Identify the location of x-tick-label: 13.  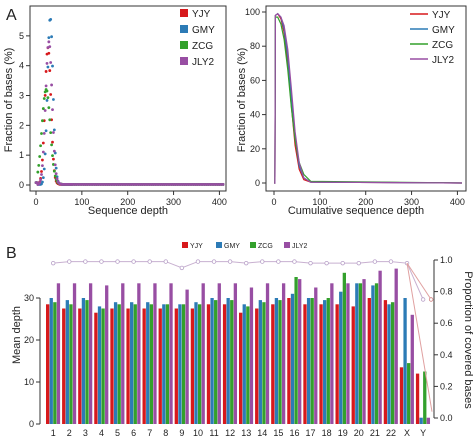
(246, 433).